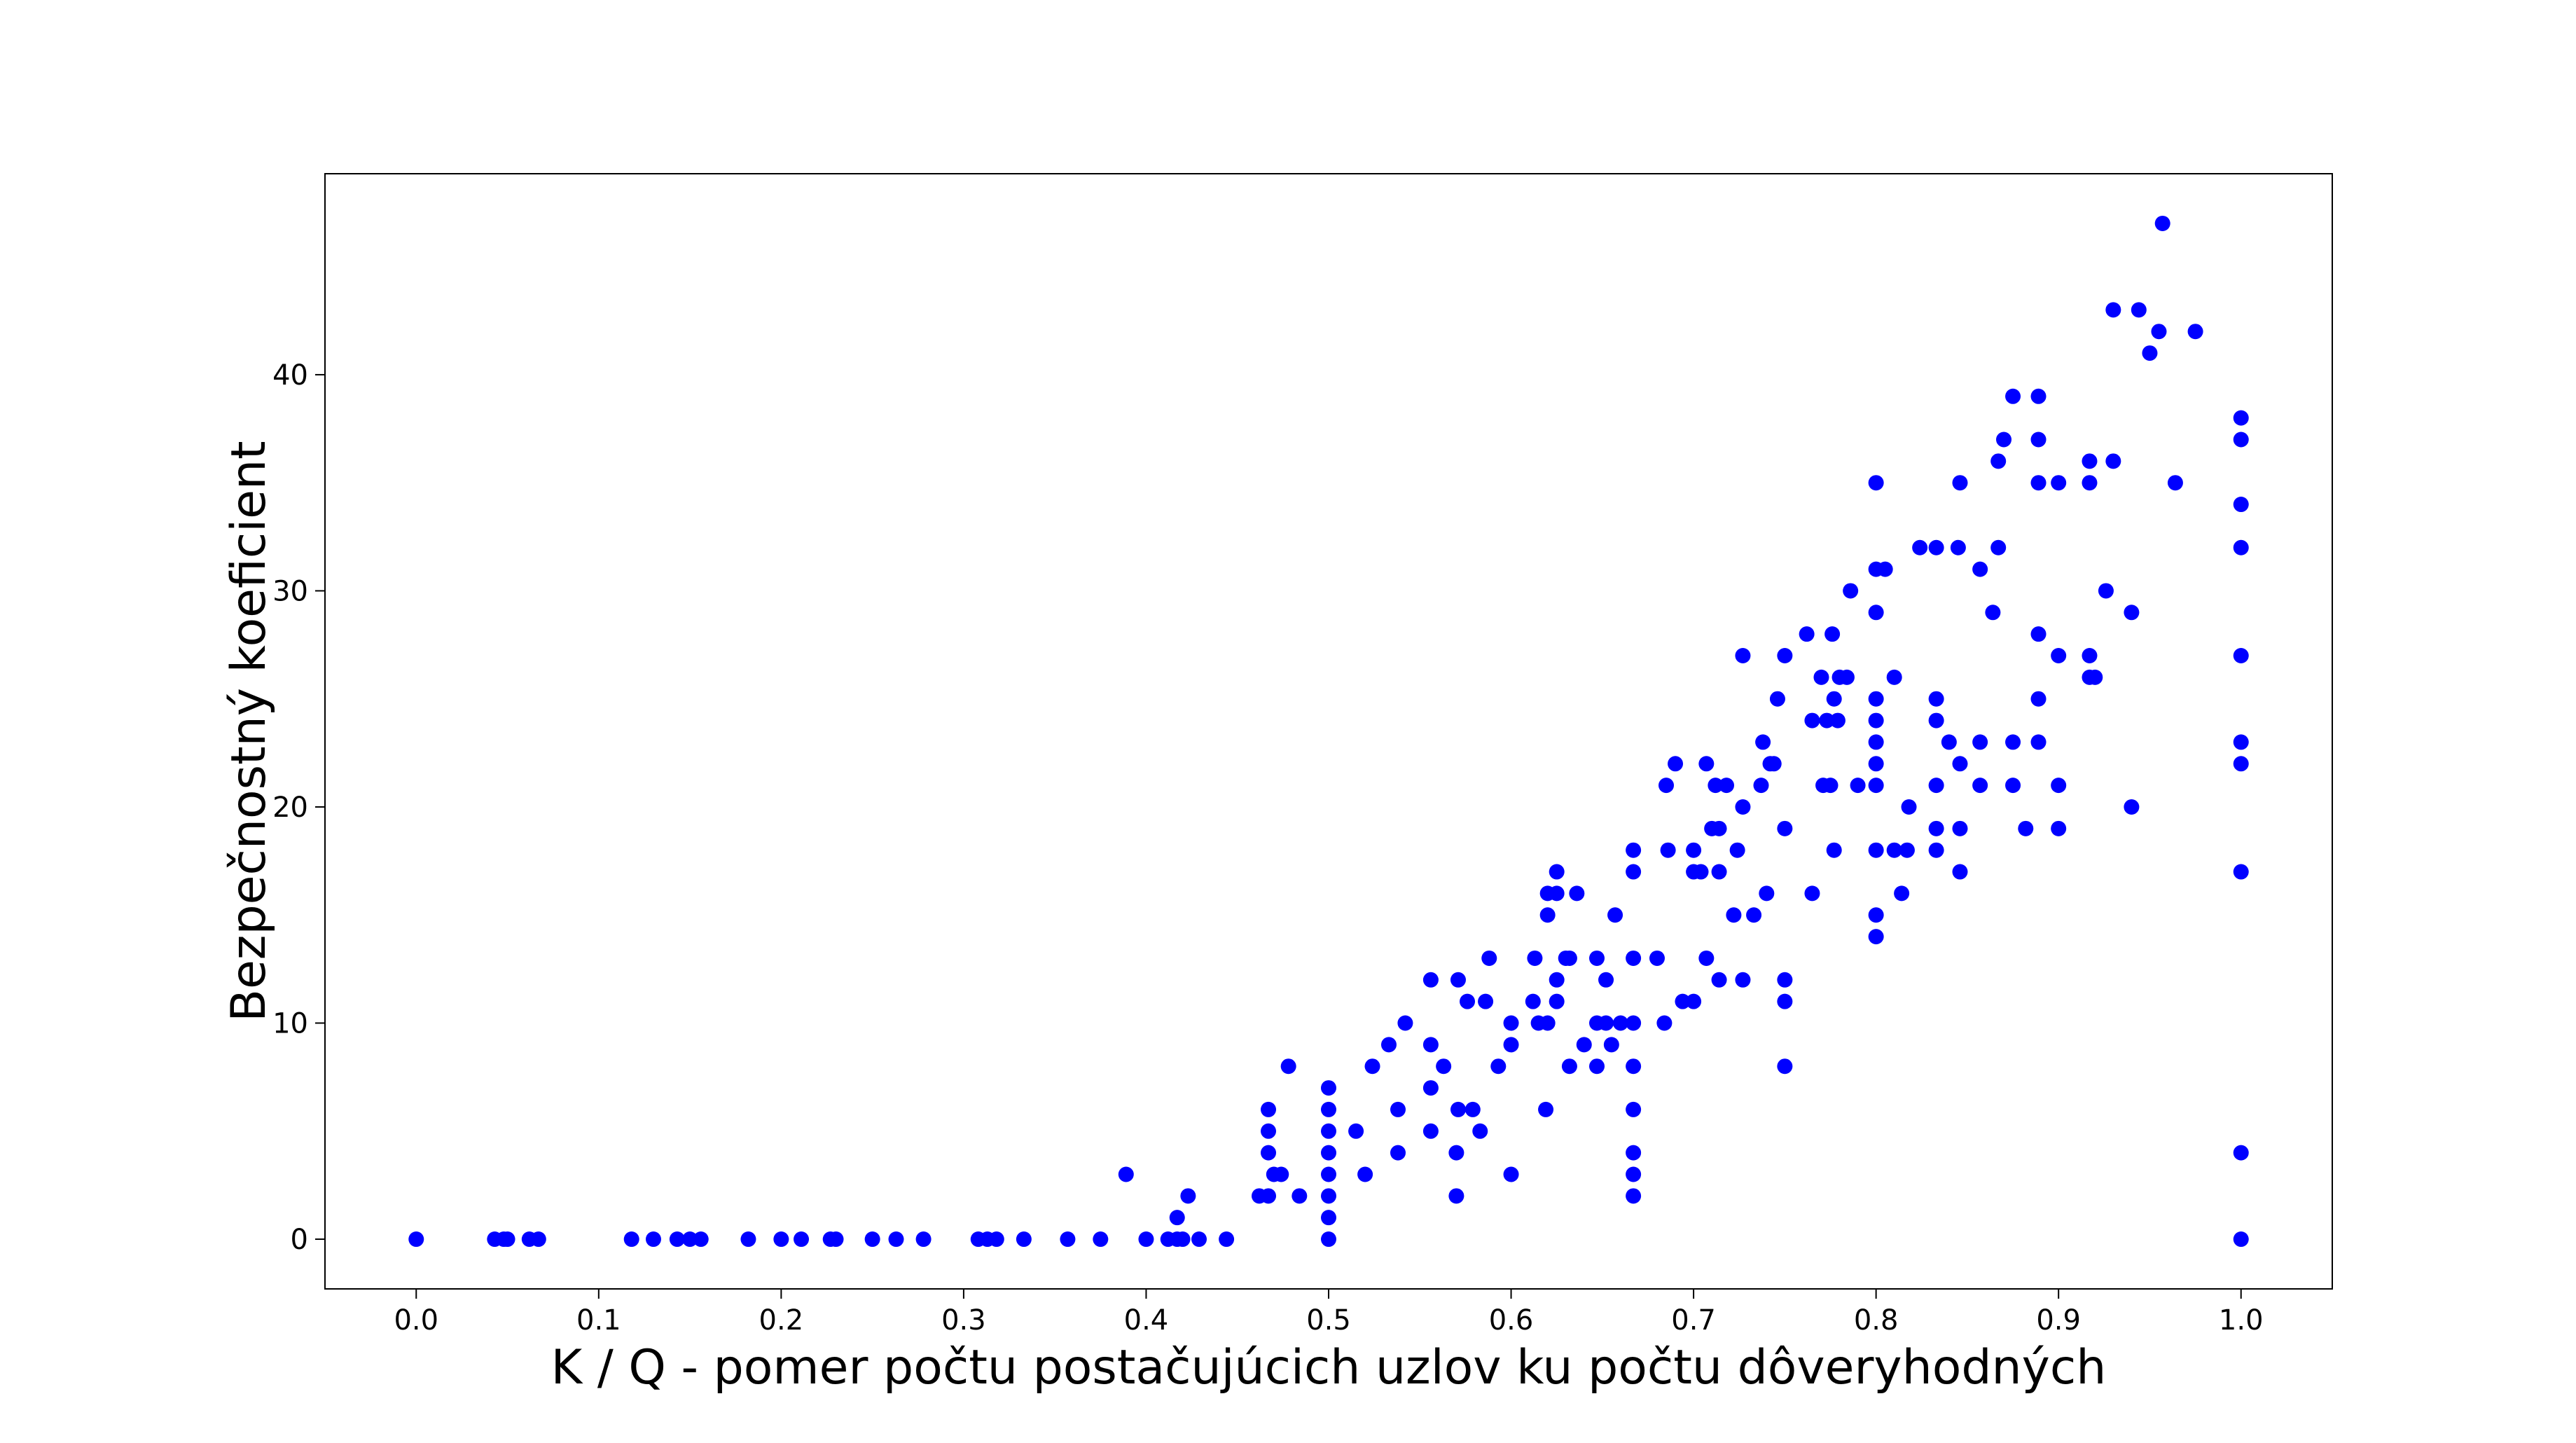 The image size is (2576, 1443). I want to click on y-tick-label: 30, so click(290, 591).